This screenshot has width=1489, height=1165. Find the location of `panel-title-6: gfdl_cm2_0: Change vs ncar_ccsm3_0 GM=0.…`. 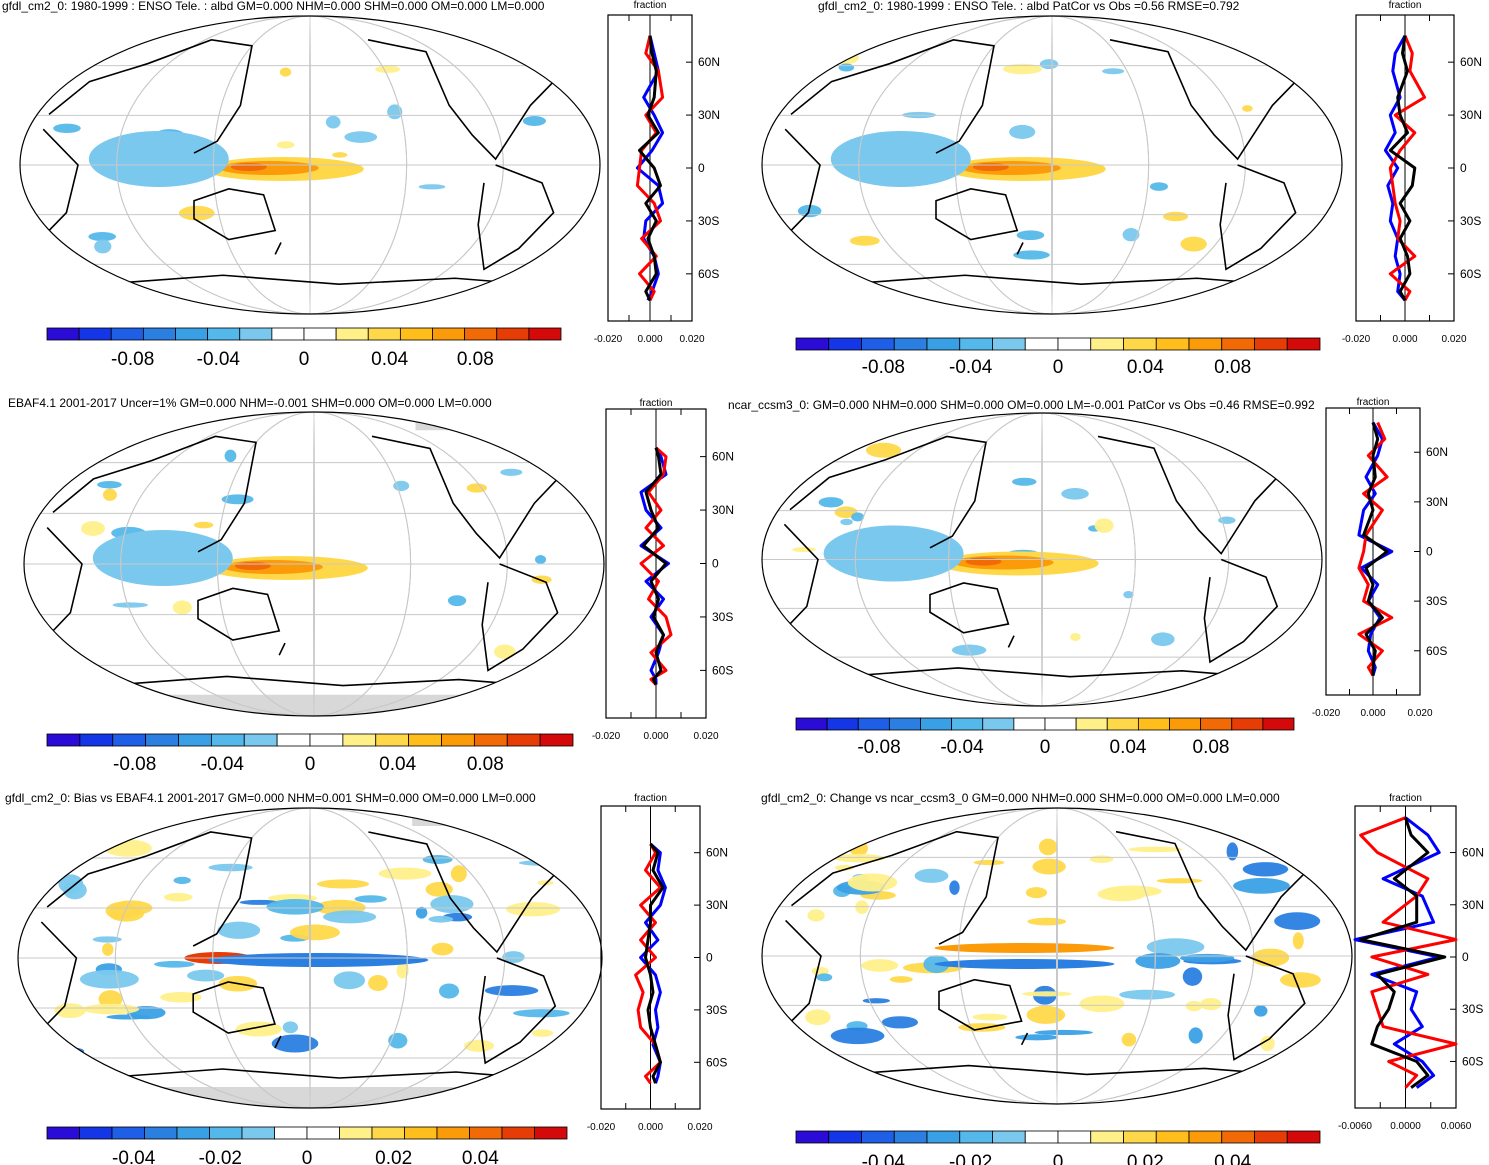

panel-title-6: gfdl_cm2_0: Change vs ncar_ccsm3_0 GM=0.… is located at coordinates (1020, 798).